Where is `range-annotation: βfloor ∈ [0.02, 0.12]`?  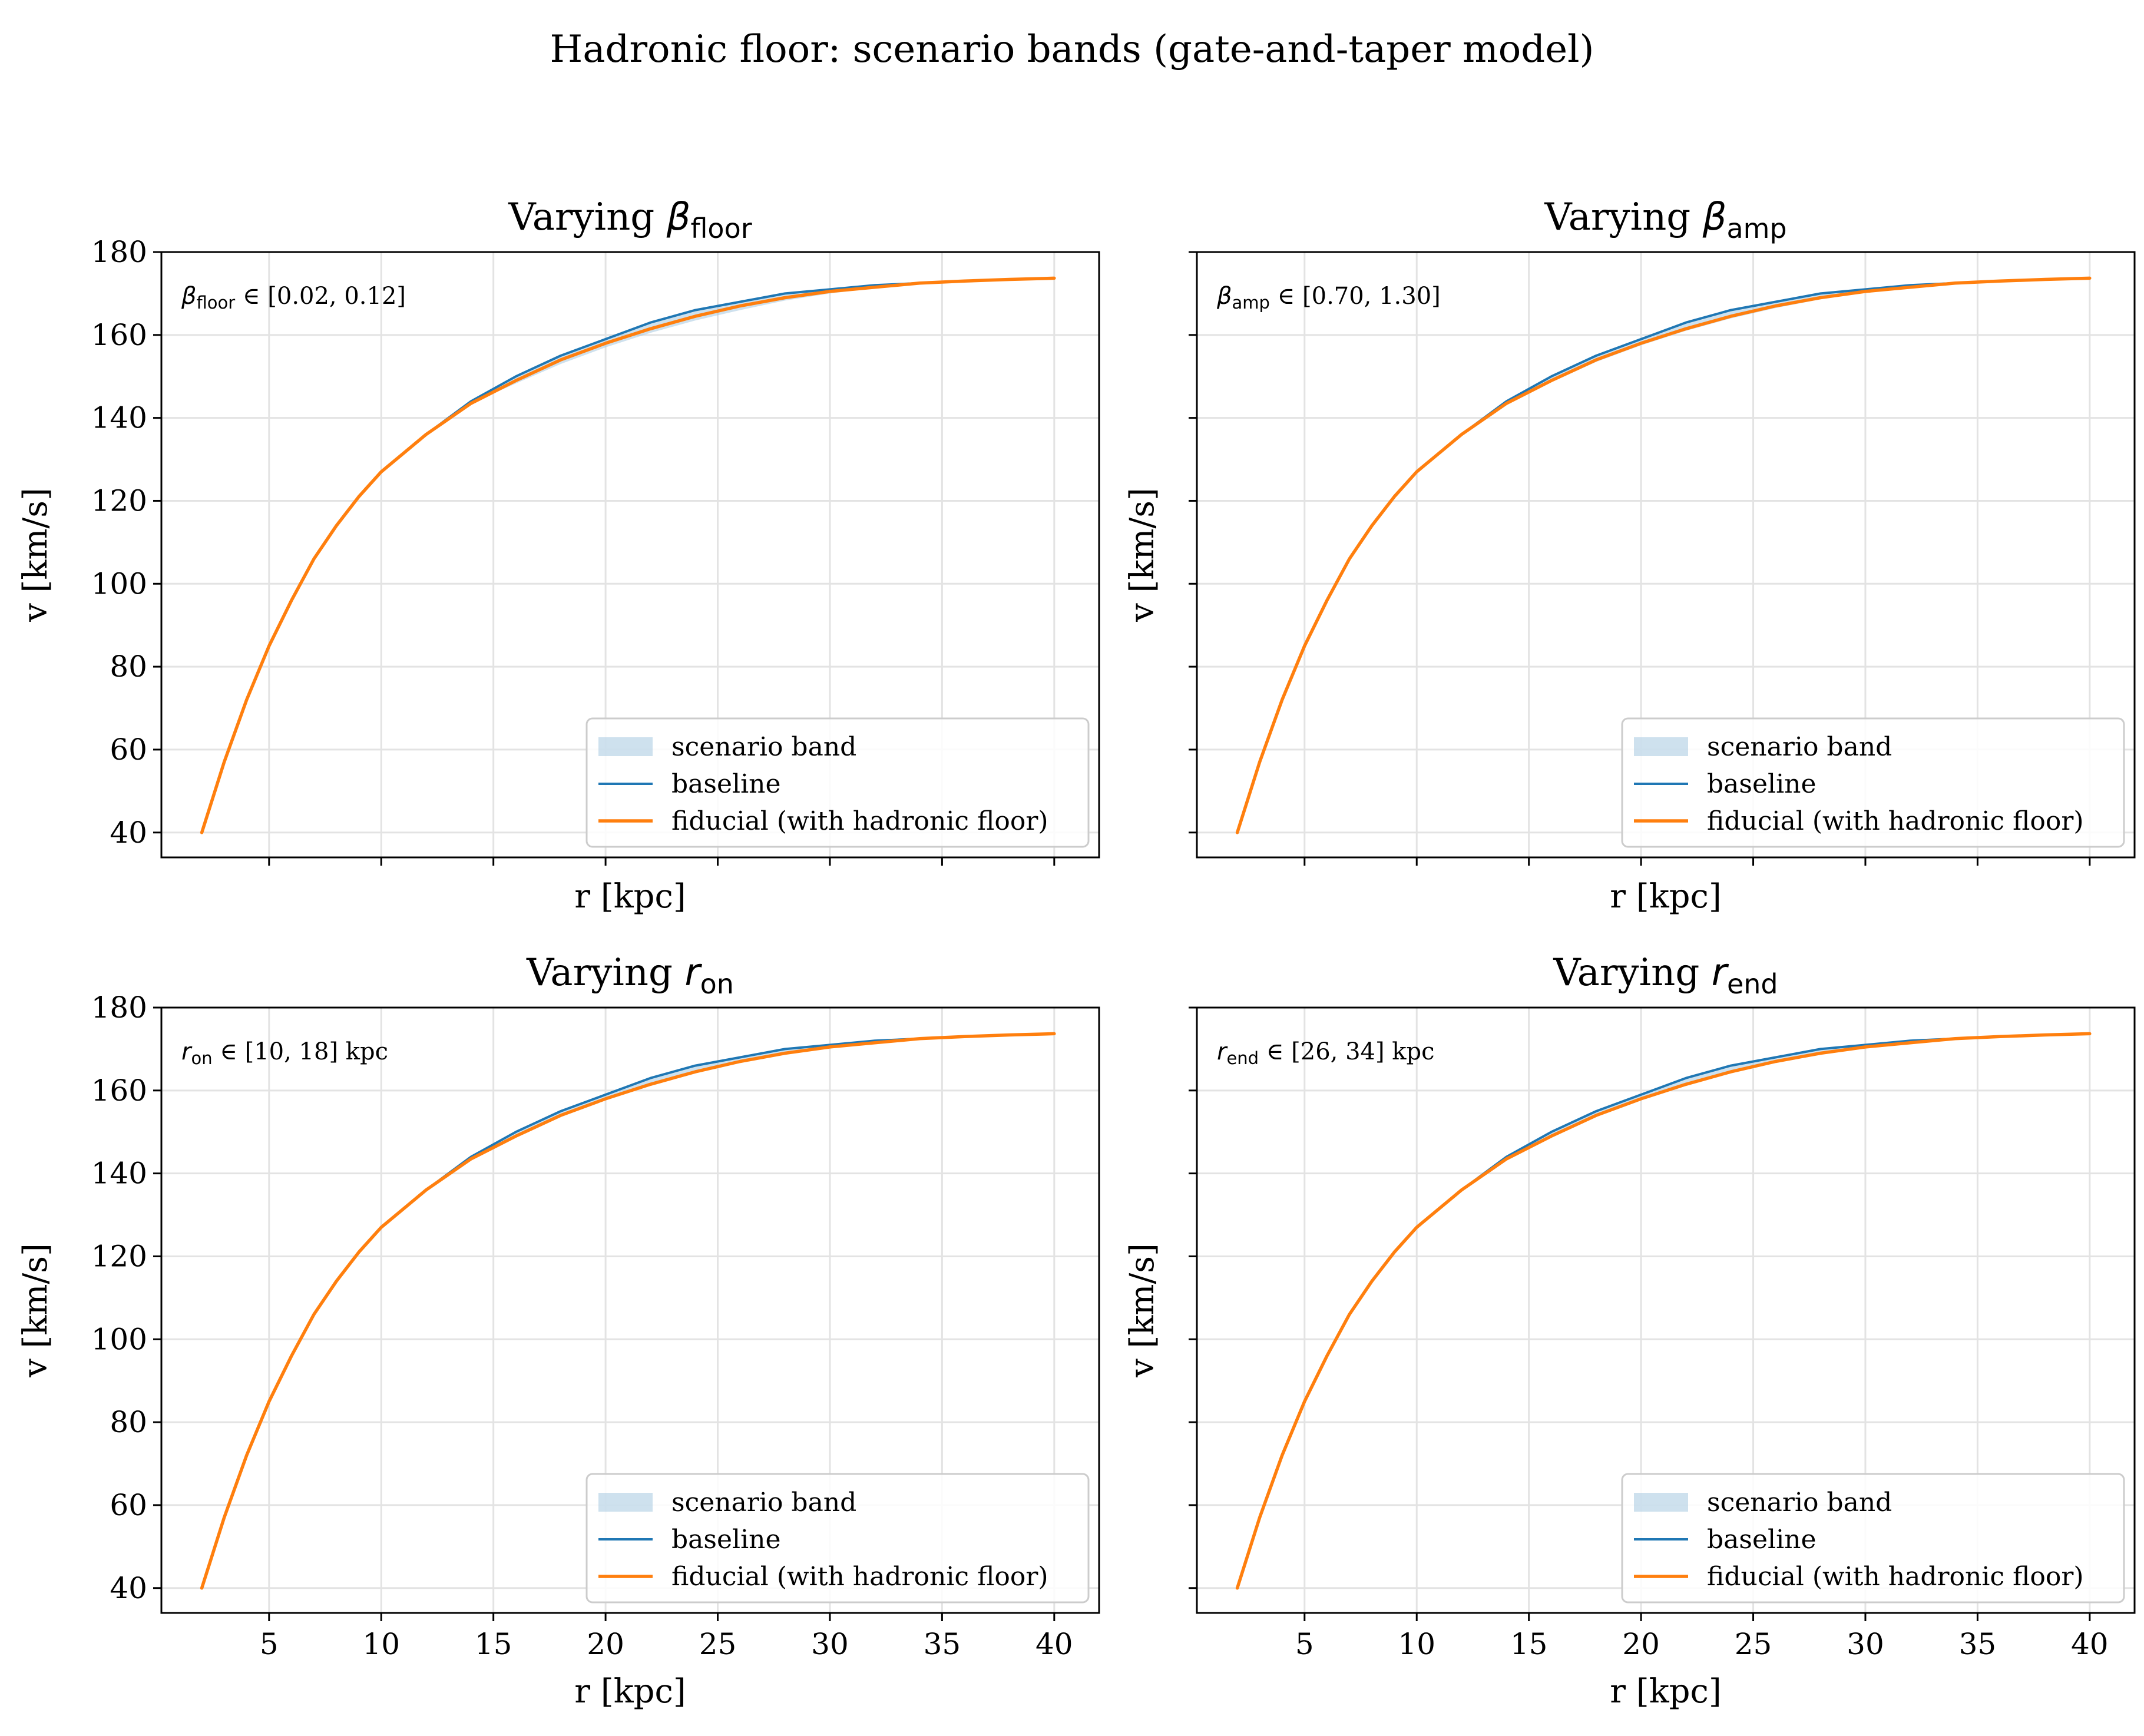 range-annotation: βfloor ∈ [0.02, 0.12] is located at coordinates (293, 298).